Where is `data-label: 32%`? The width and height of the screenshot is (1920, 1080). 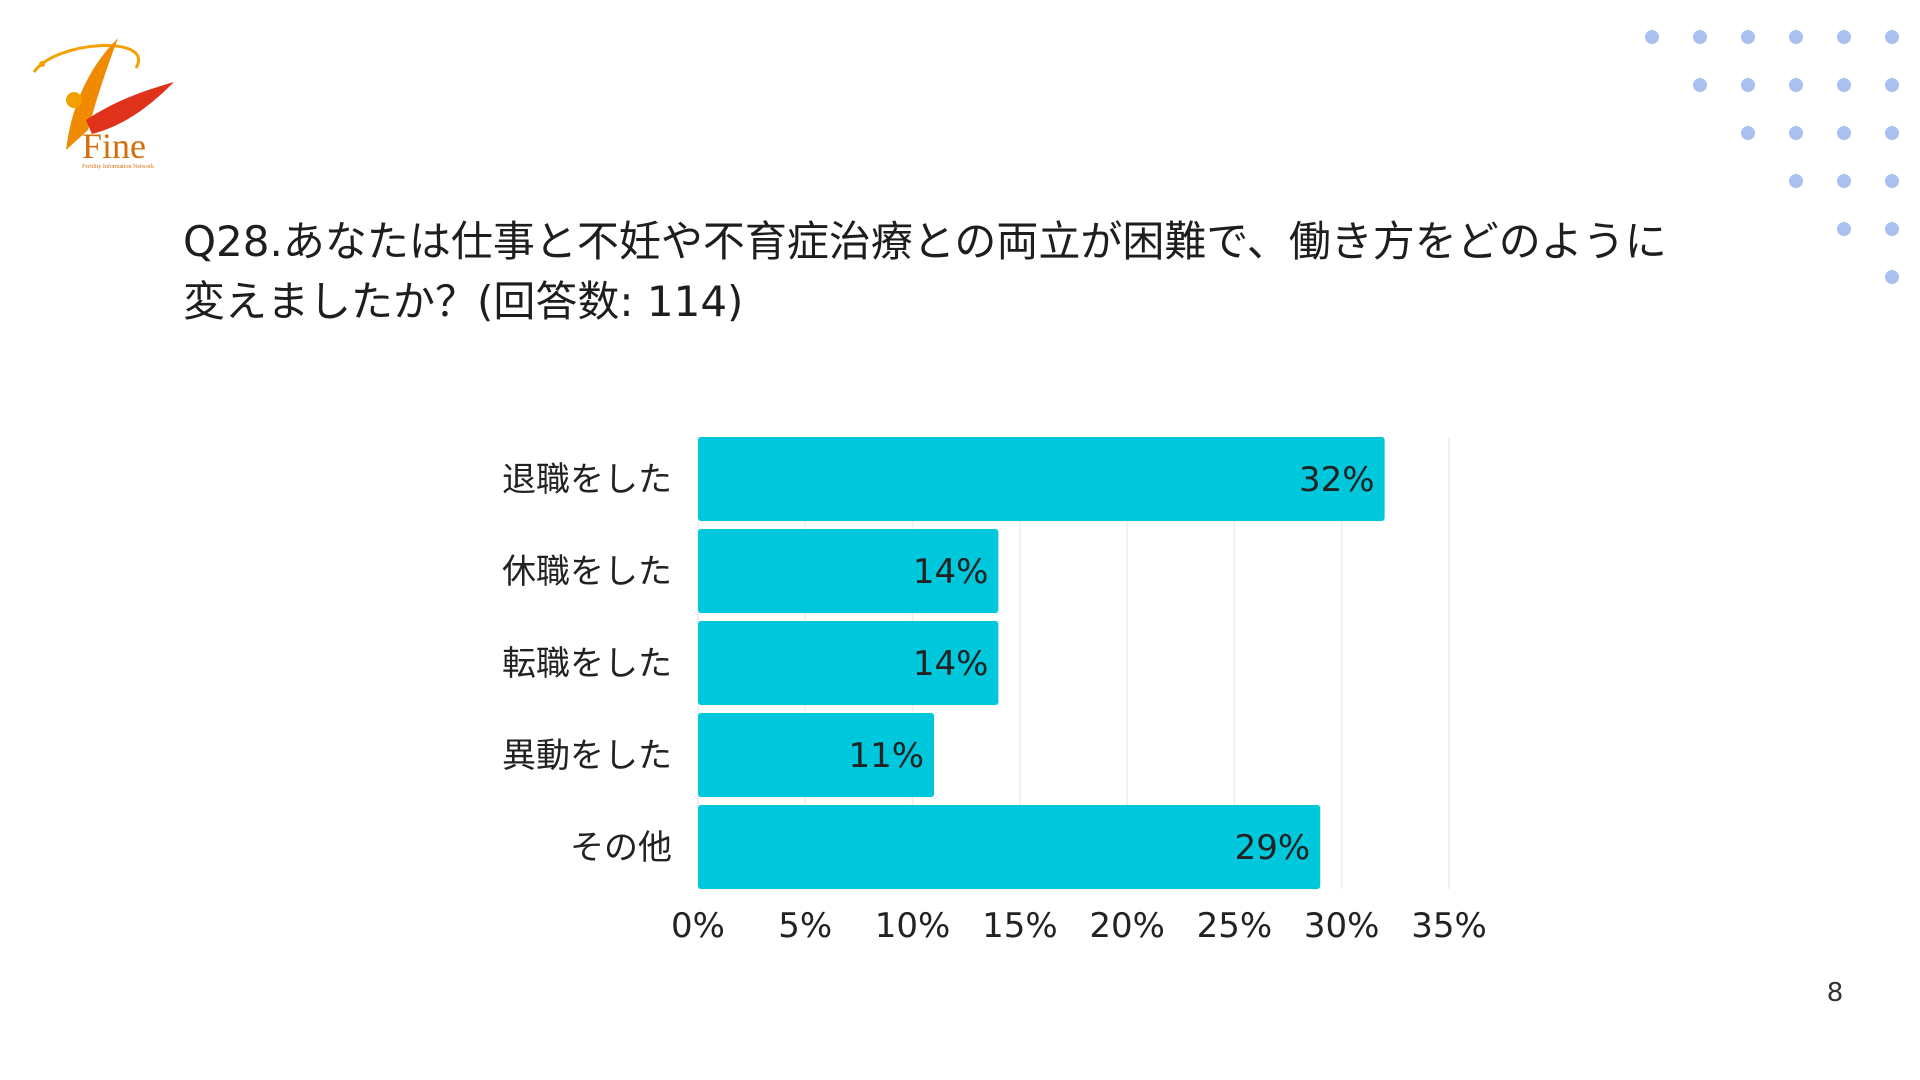 data-label: 32% is located at coordinates (1337, 480).